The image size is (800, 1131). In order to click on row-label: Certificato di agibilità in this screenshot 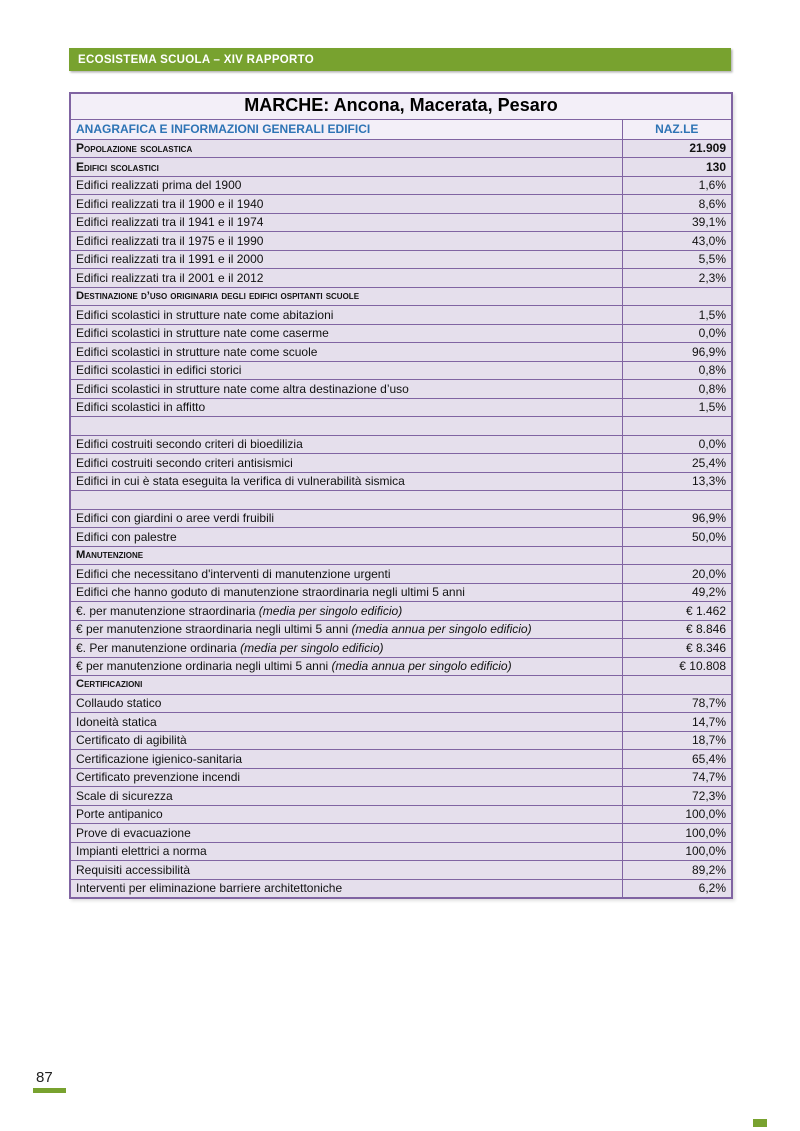, I will do `click(346, 740)`.